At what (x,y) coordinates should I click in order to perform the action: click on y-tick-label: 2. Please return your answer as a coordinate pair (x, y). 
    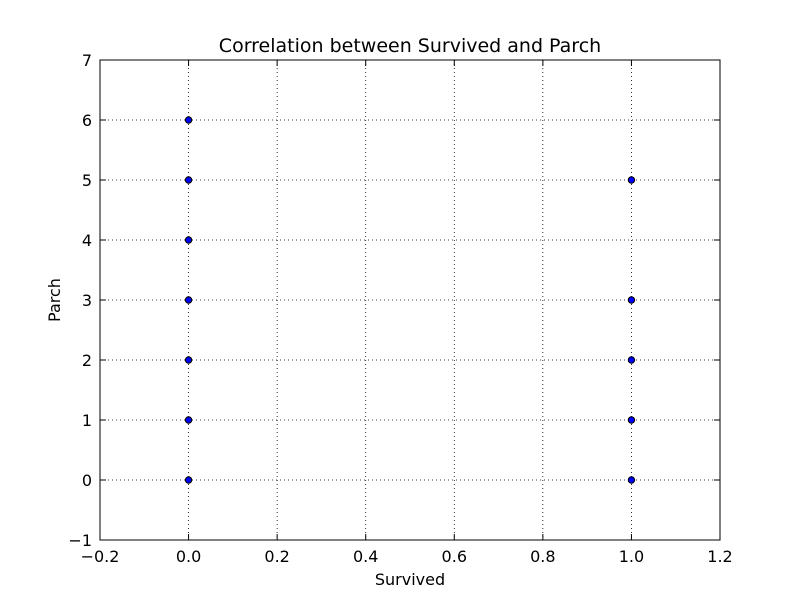
    Looking at the image, I should click on (87, 360).